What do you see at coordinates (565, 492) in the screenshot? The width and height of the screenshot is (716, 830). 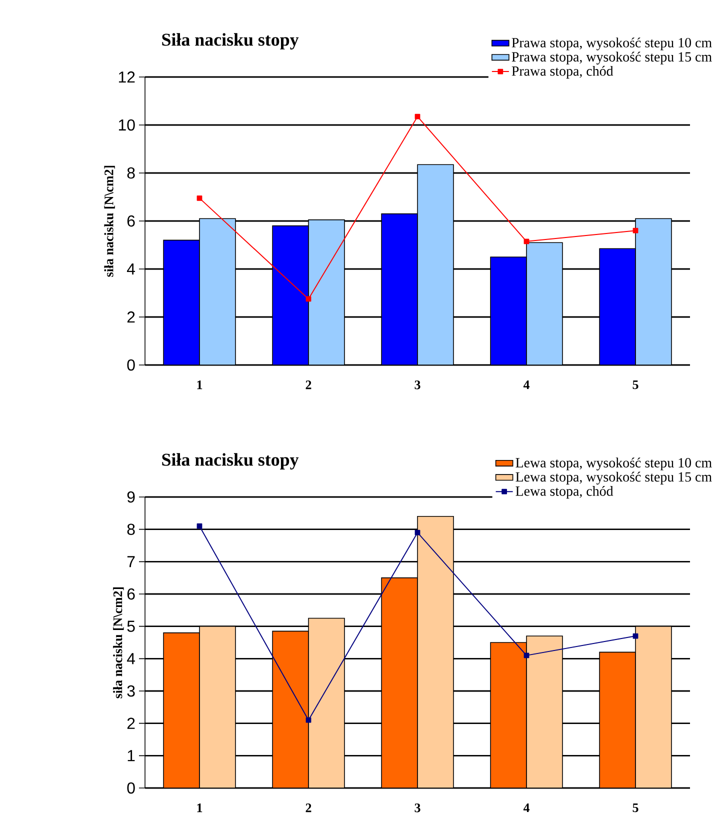 I see `legend-label: Lewa stopa, chód` at bounding box center [565, 492].